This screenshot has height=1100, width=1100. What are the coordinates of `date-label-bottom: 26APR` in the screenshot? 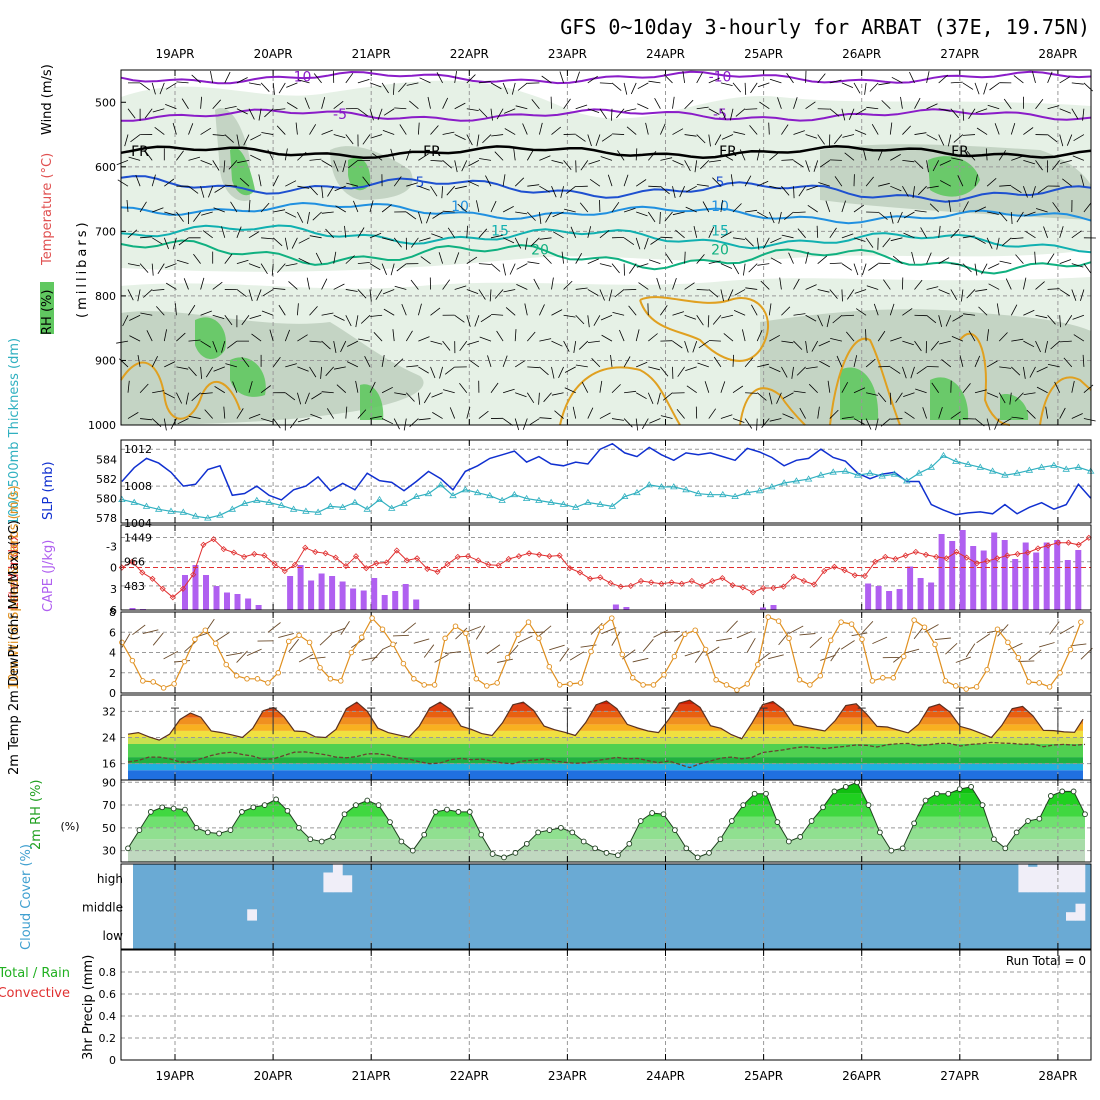 It's located at (861, 1076).